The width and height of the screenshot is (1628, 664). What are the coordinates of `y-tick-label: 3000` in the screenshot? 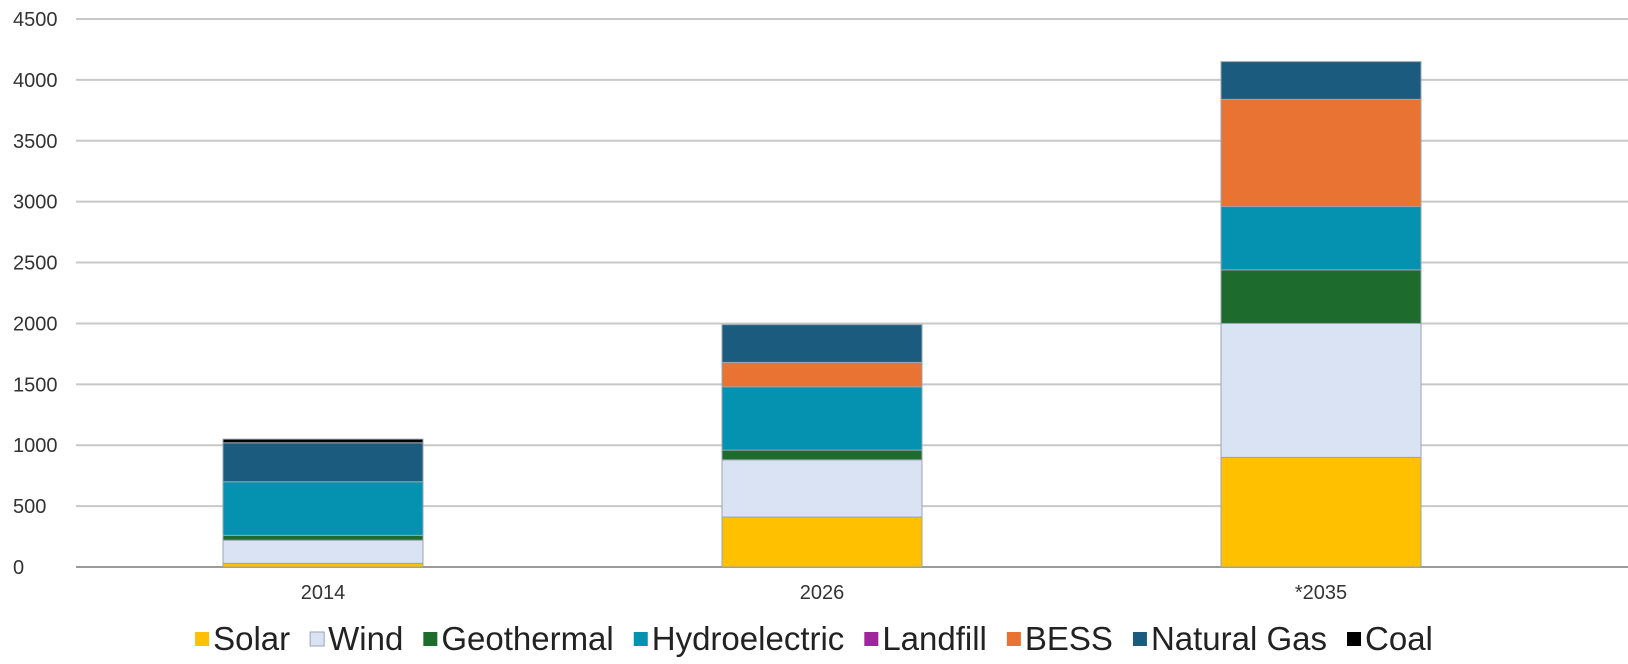 It's located at (35, 203).